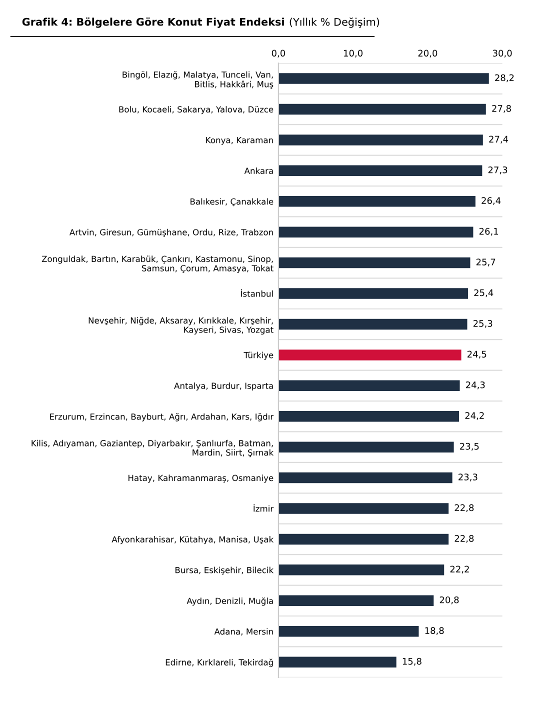 Image resolution: width=546 pixels, height=702 pixels. Describe the element at coordinates (476, 354) in the screenshot. I see `data-label: 24,5` at that location.